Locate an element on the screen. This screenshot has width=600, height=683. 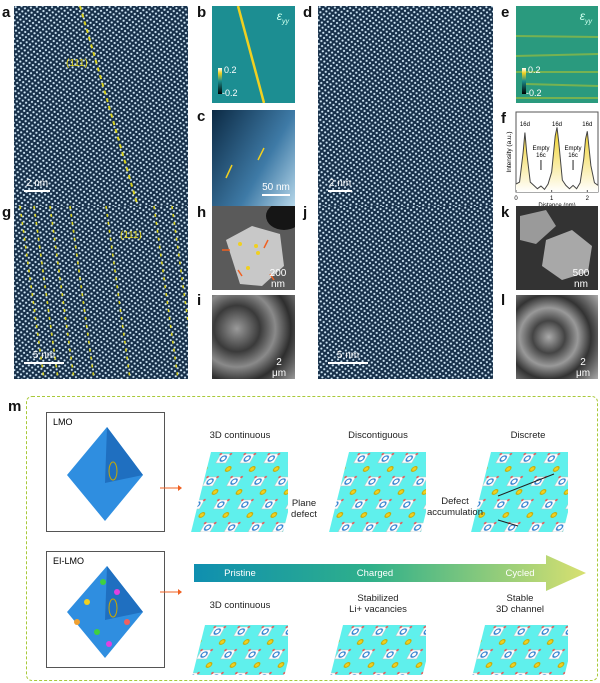
x-tick-label: 0 is located at coordinates (516, 199).